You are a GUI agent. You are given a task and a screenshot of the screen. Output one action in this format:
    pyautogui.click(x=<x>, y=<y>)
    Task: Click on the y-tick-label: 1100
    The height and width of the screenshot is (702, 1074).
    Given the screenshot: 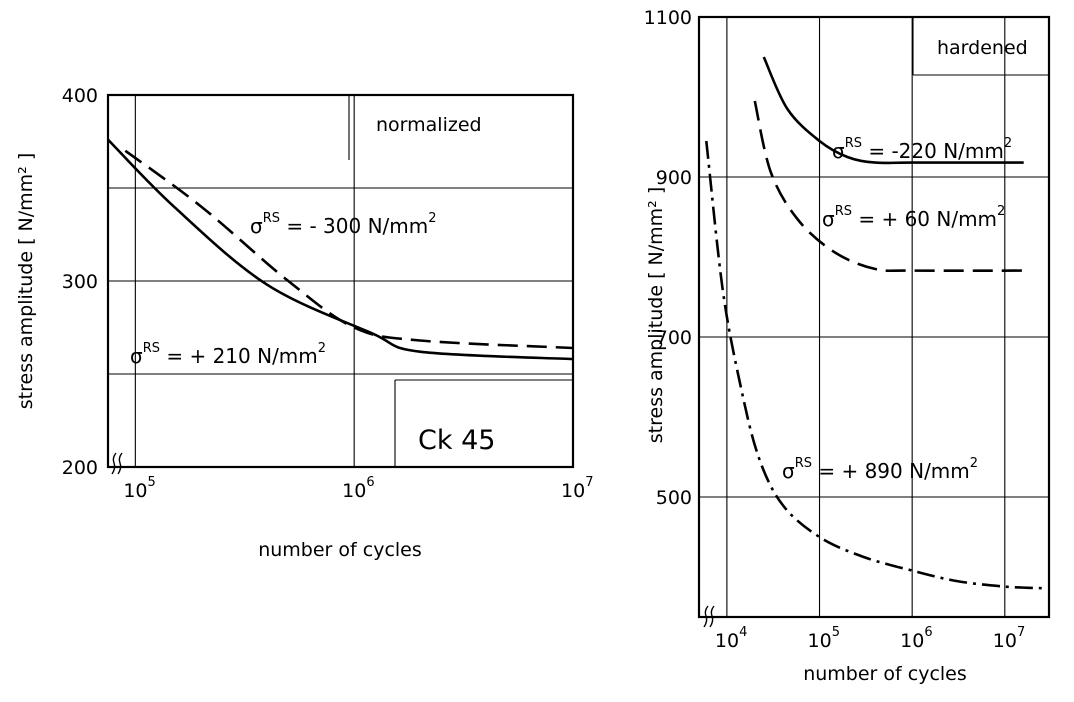 What is the action you would take?
    pyautogui.click(x=668, y=18)
    